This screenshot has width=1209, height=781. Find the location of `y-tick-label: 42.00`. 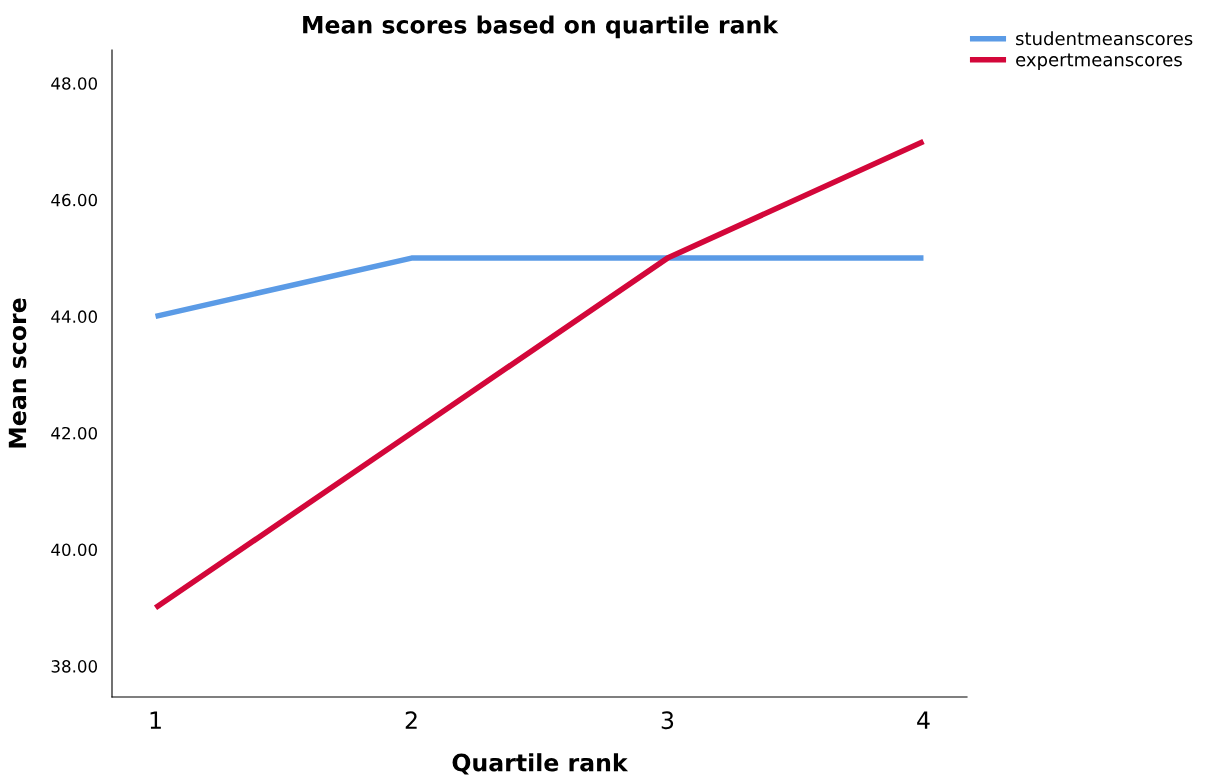

y-tick-label: 42.00 is located at coordinates (74, 433).